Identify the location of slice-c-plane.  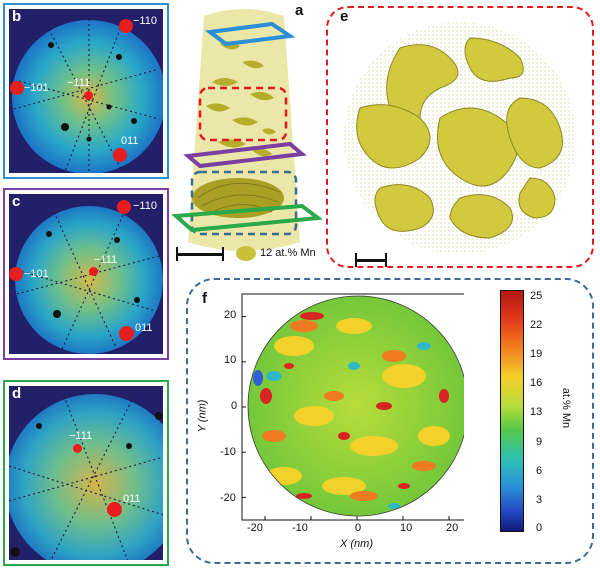
(245, 155).